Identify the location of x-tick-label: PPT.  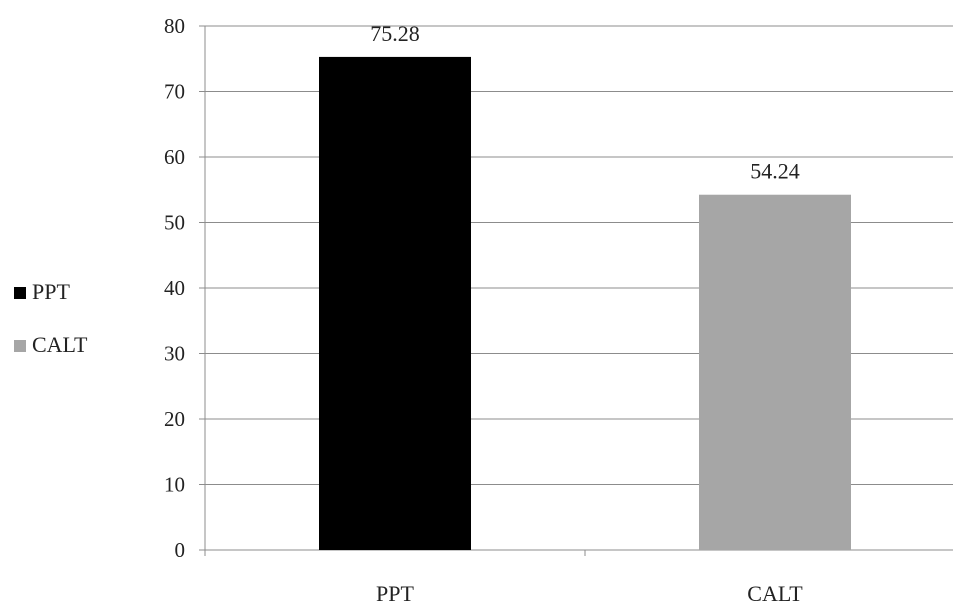
(395, 593).